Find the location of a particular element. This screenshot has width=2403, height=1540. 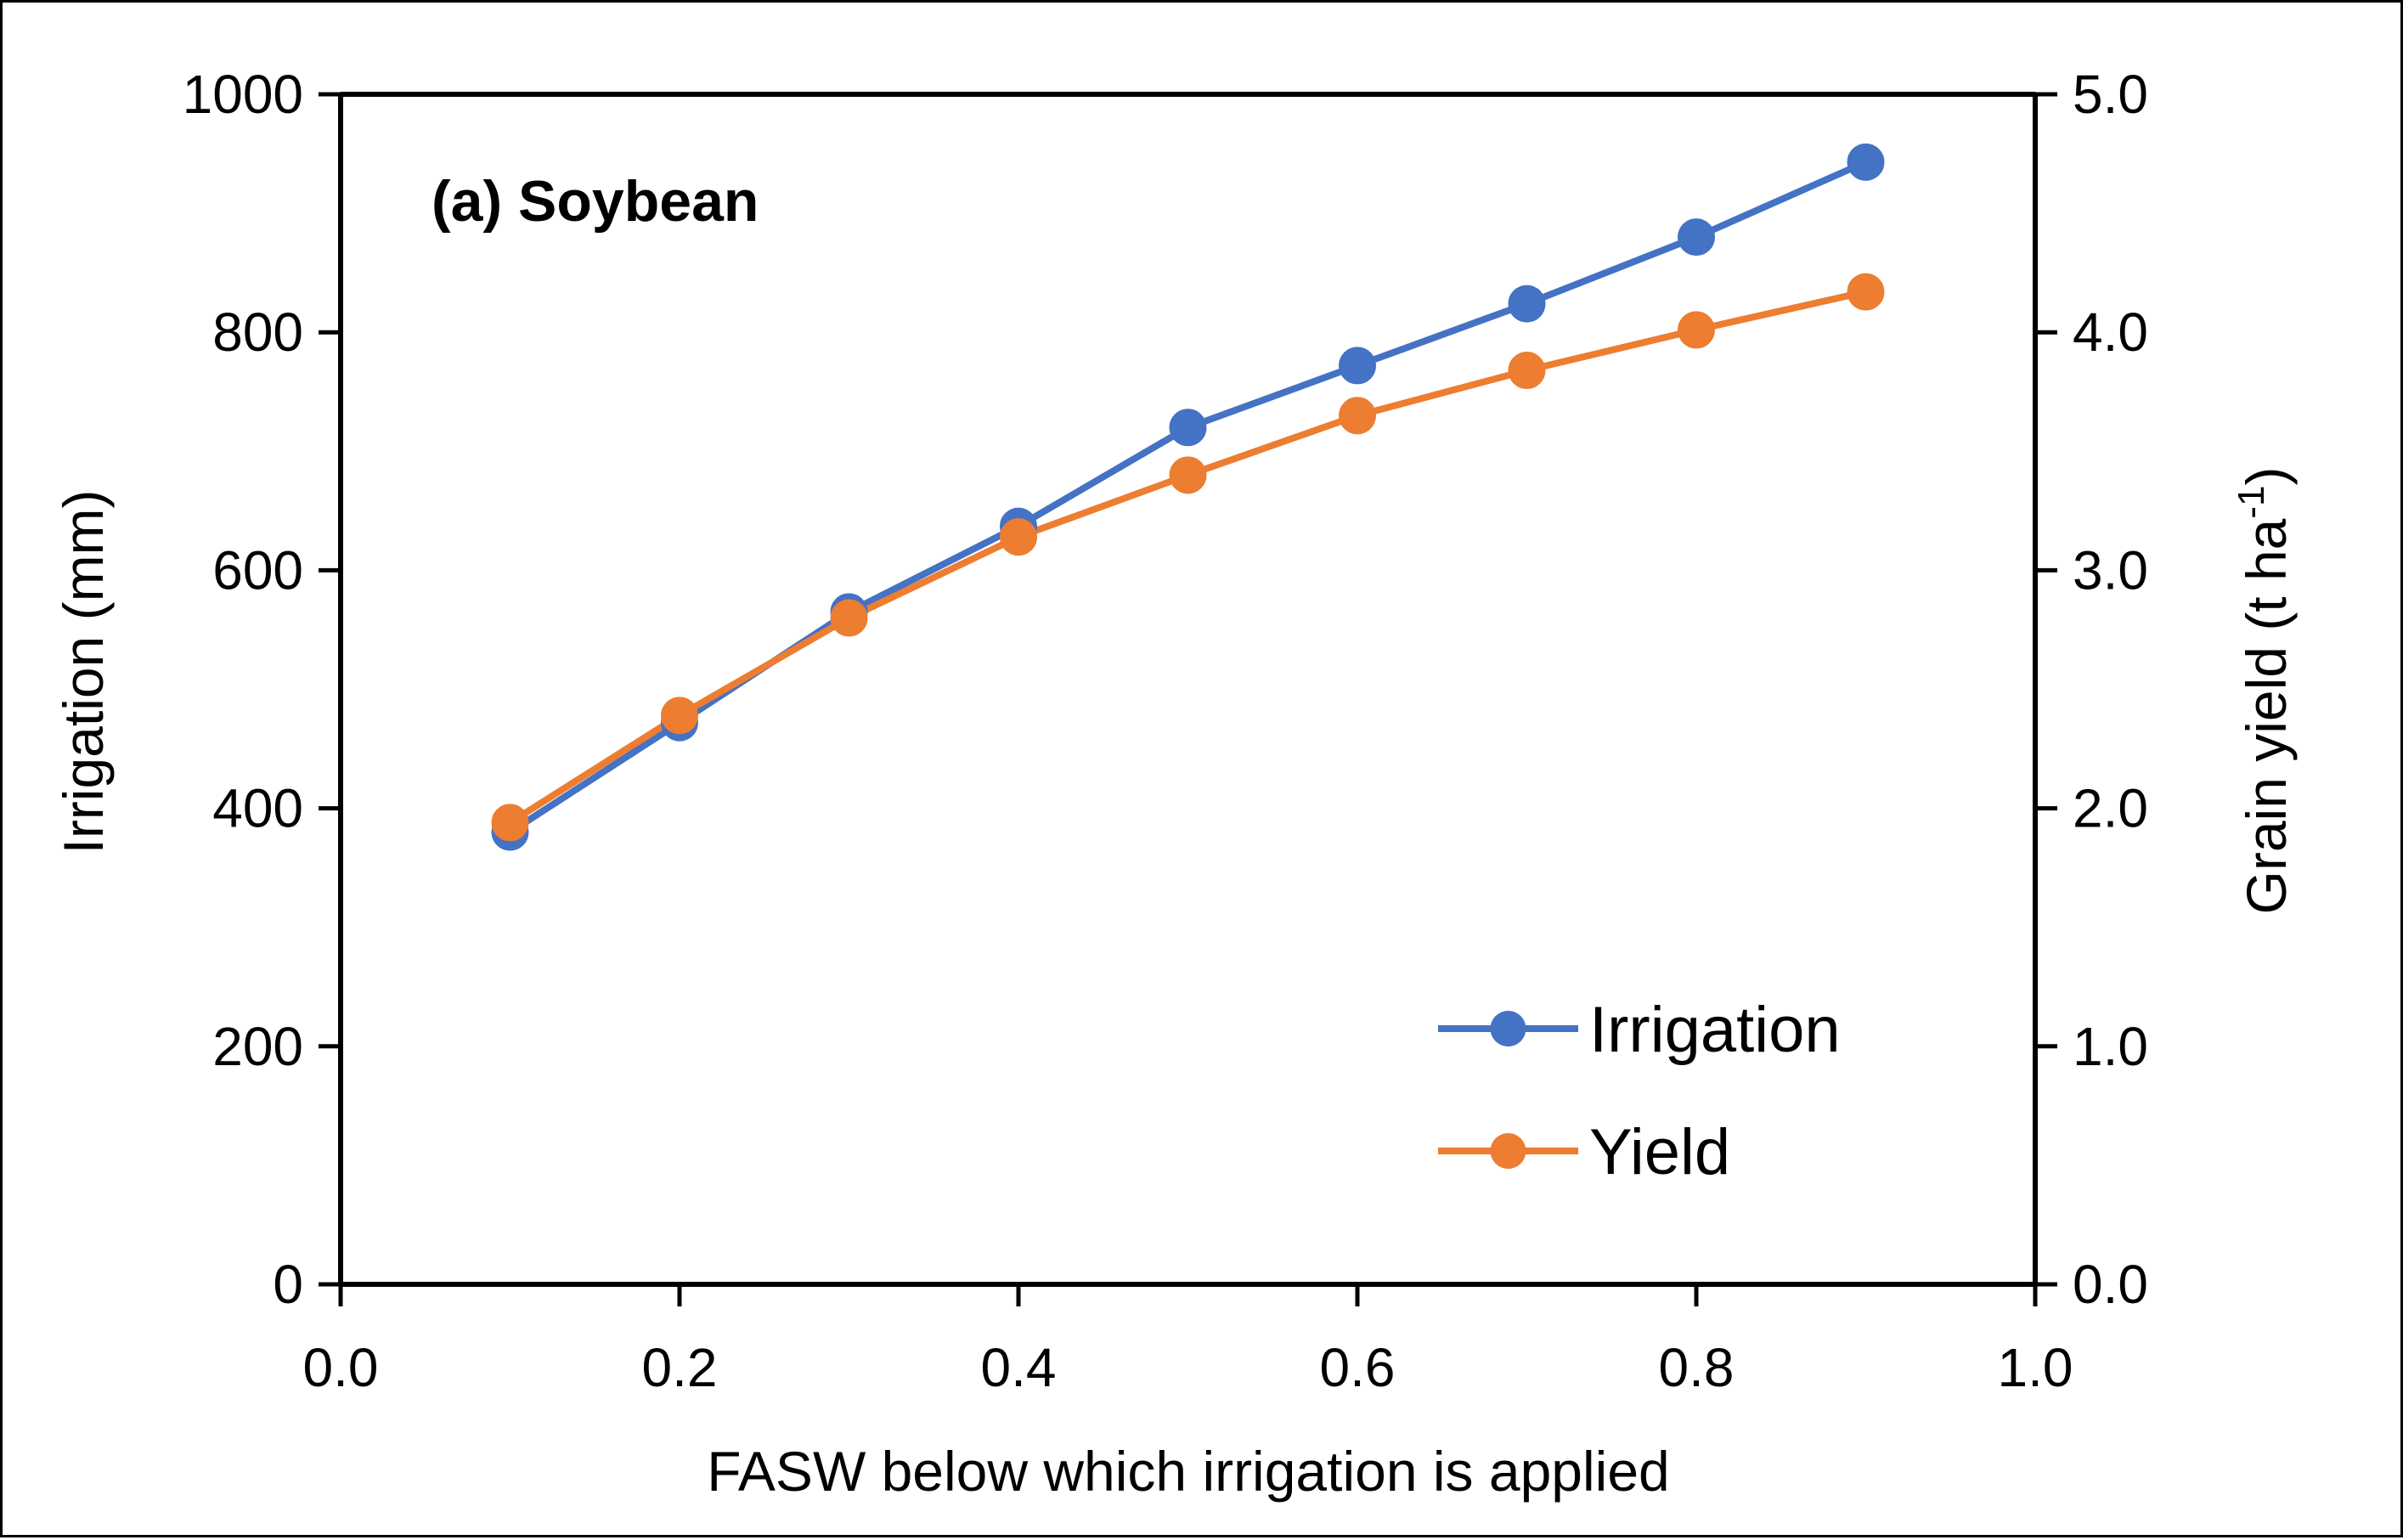

chart-title: (a) Soybean is located at coordinates (595, 201).